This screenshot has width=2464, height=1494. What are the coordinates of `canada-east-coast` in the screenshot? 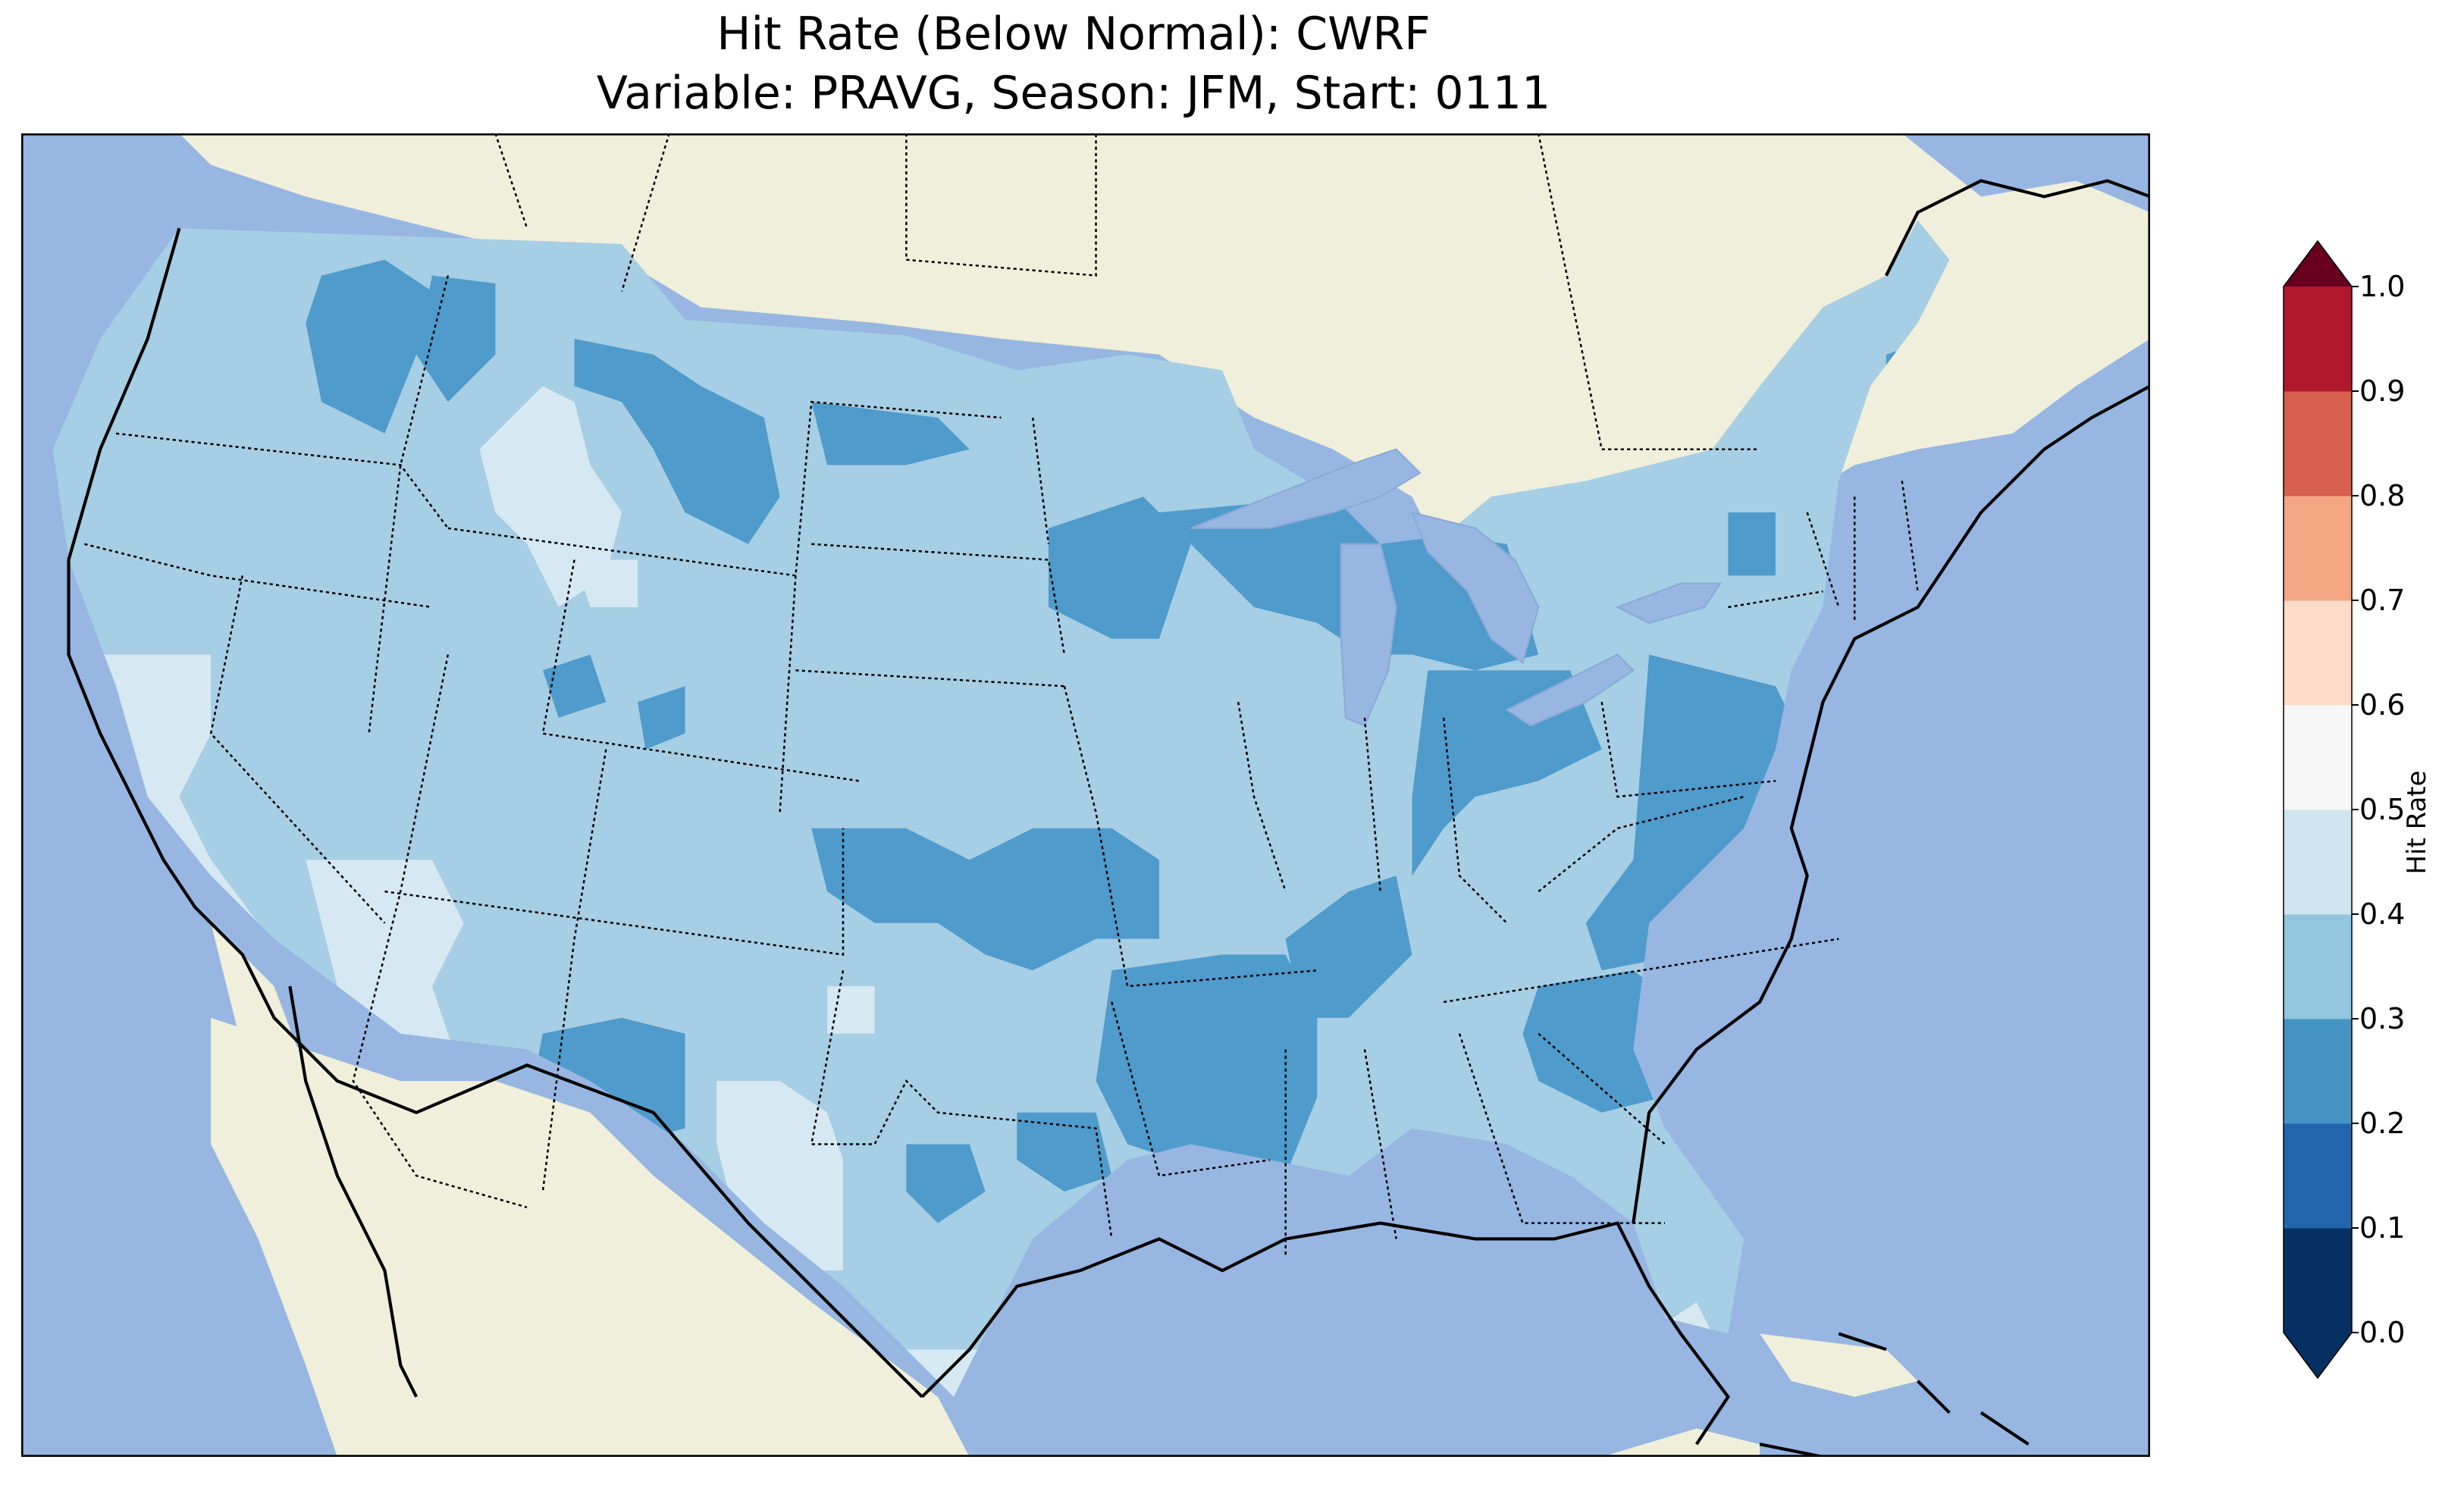 It's located at (2017, 228).